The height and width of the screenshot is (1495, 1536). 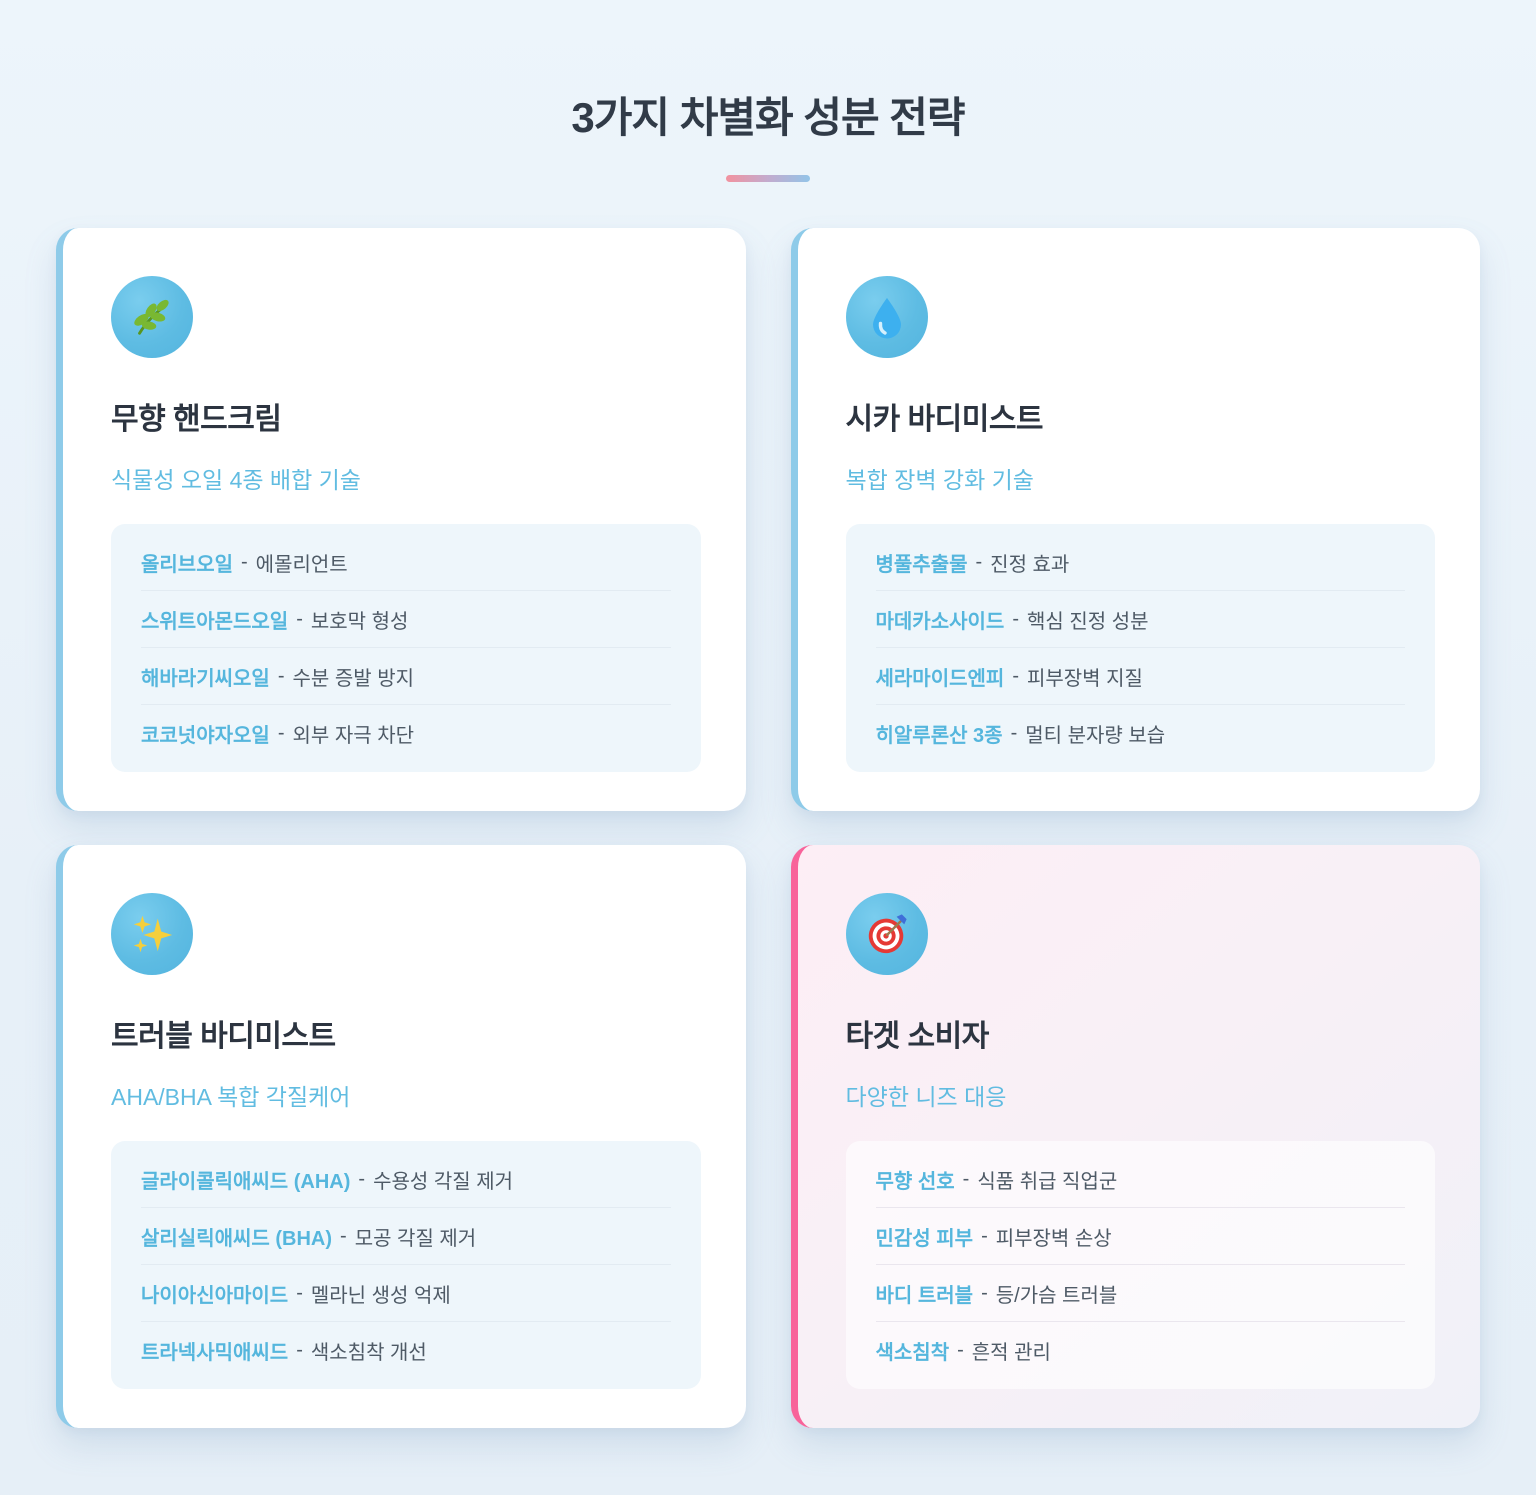 What do you see at coordinates (205, 678) in the screenshot?
I see `item-term: 해바라기씨오일` at bounding box center [205, 678].